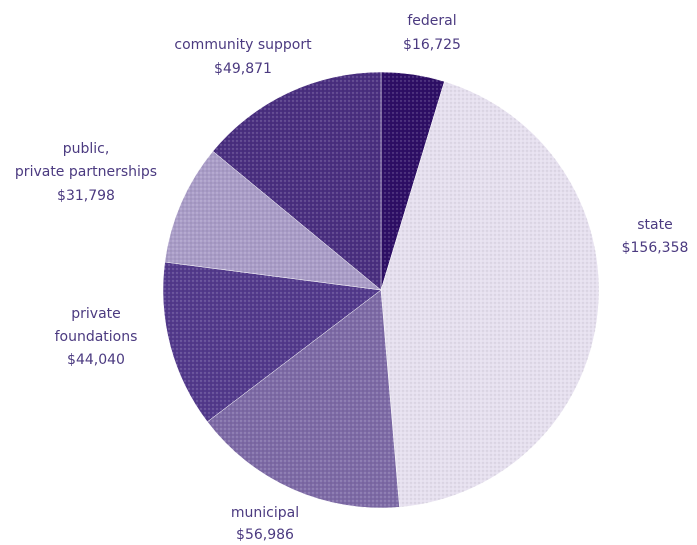 The width and height of the screenshot is (697, 545). What do you see at coordinates (655, 248) in the screenshot?
I see `value-state: $156,358` at bounding box center [655, 248].